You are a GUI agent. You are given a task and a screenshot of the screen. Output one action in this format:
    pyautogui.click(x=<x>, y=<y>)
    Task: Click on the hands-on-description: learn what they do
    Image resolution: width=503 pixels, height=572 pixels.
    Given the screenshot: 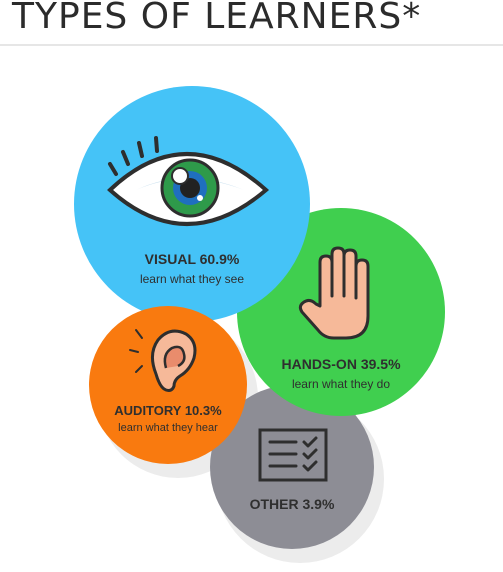 What is the action you would take?
    pyautogui.click(x=341, y=384)
    